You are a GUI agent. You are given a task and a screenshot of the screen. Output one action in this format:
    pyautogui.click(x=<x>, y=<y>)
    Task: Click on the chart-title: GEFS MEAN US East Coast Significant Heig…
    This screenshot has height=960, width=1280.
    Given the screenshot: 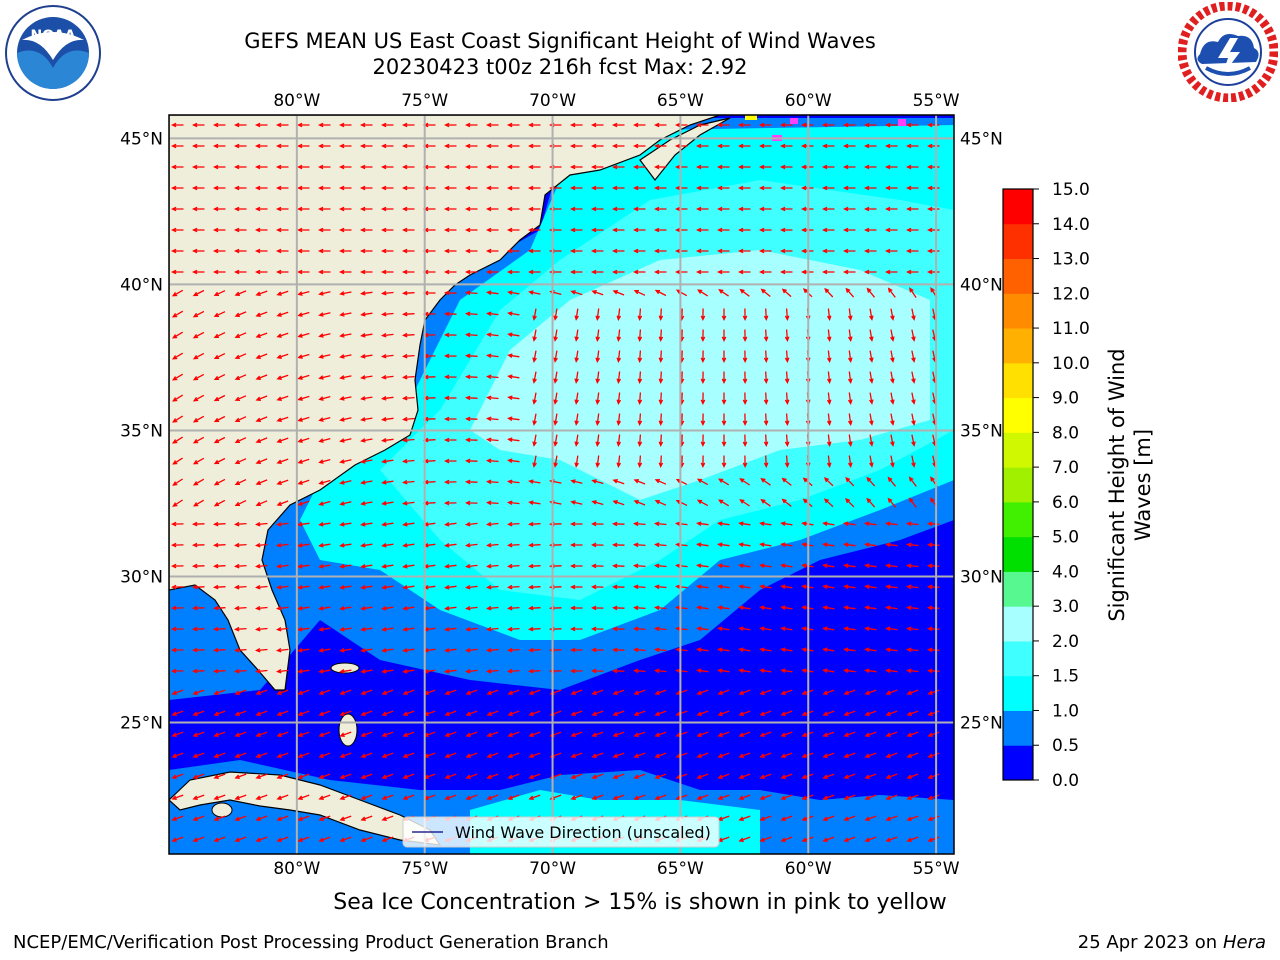 What is the action you would take?
    pyautogui.click(x=560, y=41)
    